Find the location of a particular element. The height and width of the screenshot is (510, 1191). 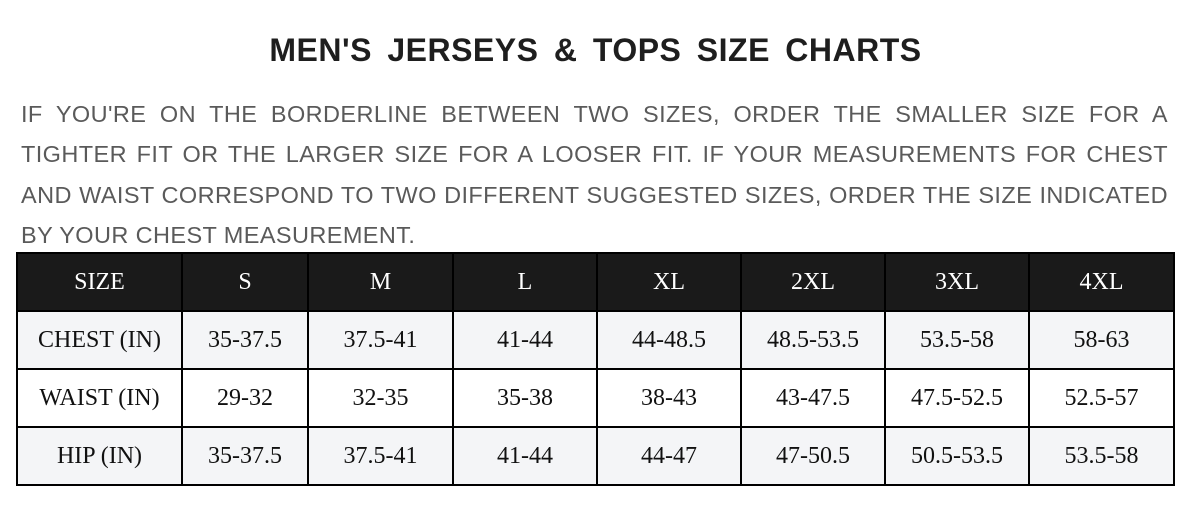

header-size-4xl: 4XL is located at coordinates (1101, 282).